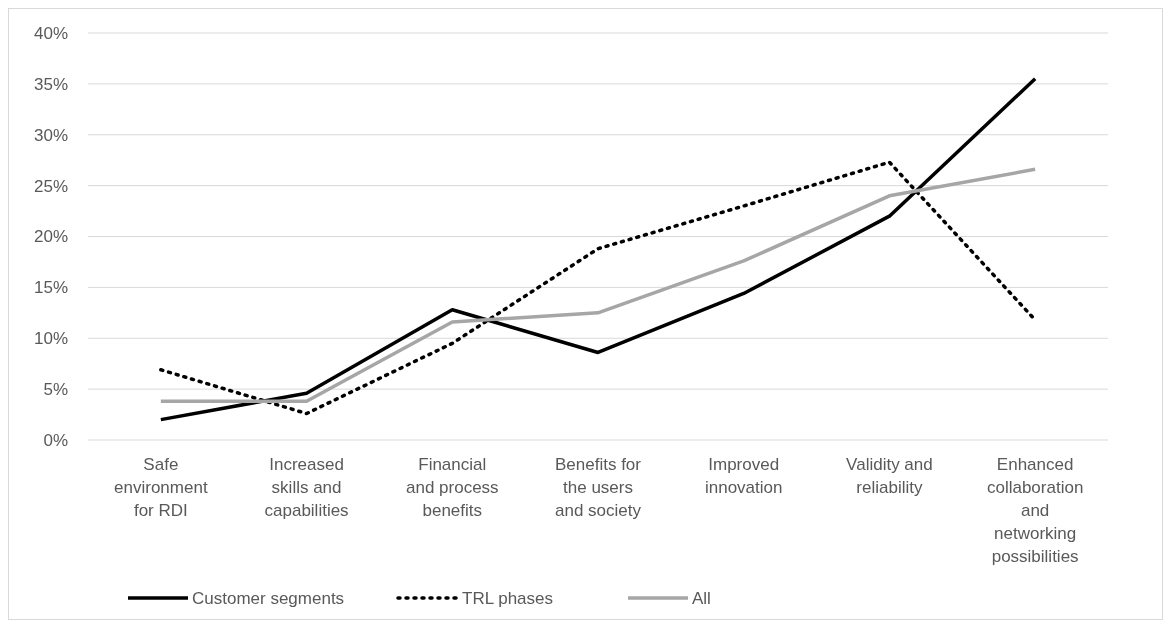 The width and height of the screenshot is (1171, 628). What do you see at coordinates (55, 440) in the screenshot?
I see `y-tick-label: 0%` at bounding box center [55, 440].